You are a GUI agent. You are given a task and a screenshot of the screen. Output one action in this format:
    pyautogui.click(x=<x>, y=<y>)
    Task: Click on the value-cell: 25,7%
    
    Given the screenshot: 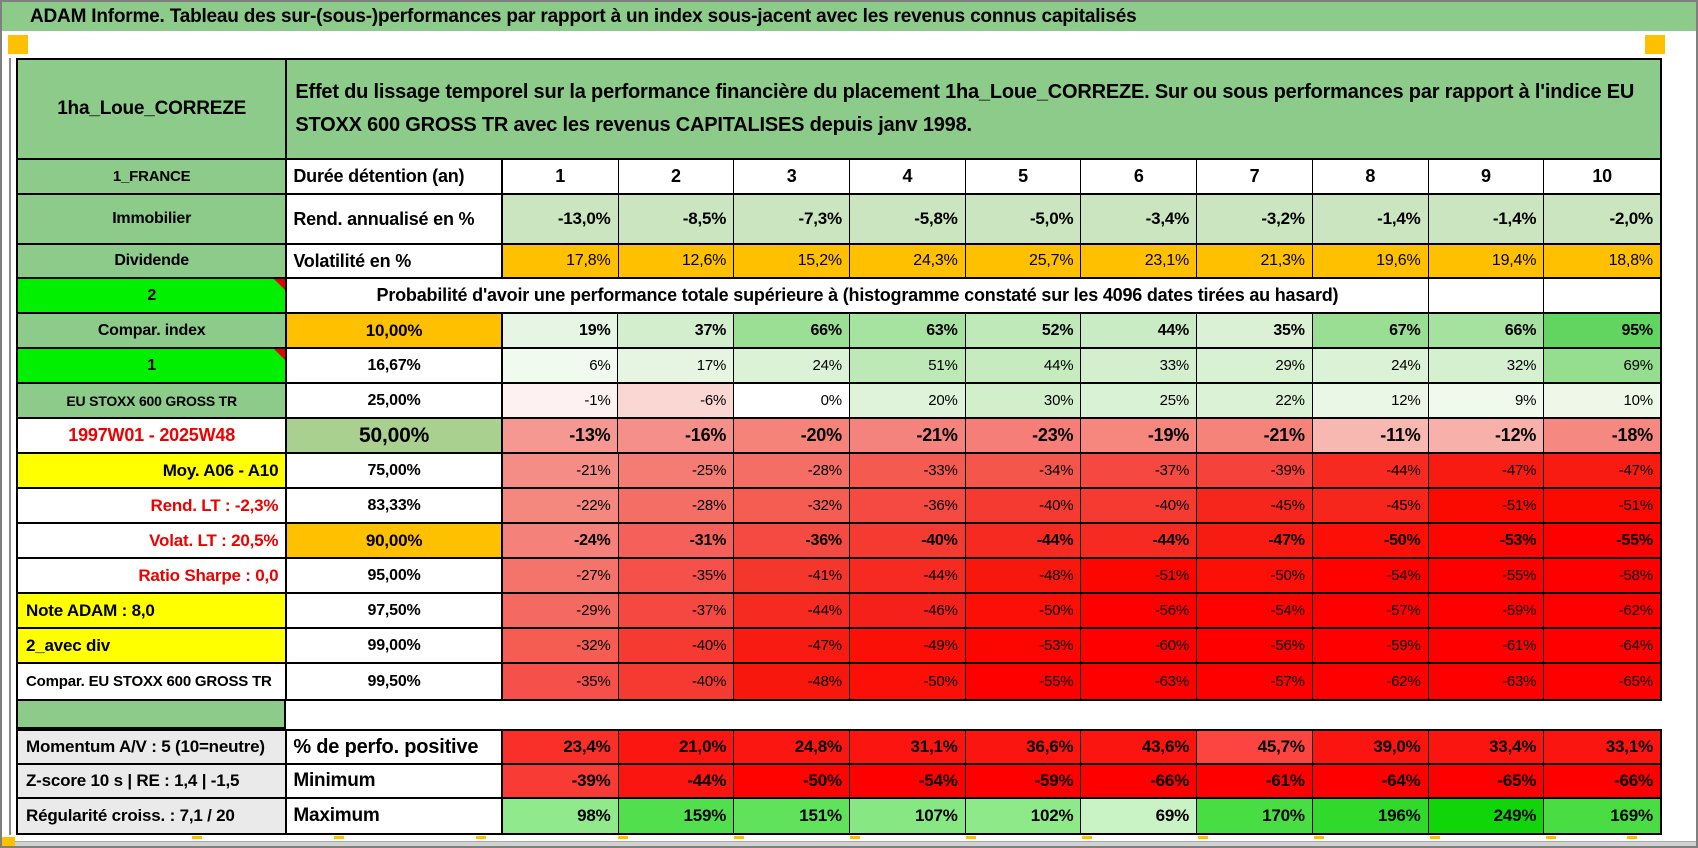 What is the action you would take?
    pyautogui.click(x=1023, y=261)
    